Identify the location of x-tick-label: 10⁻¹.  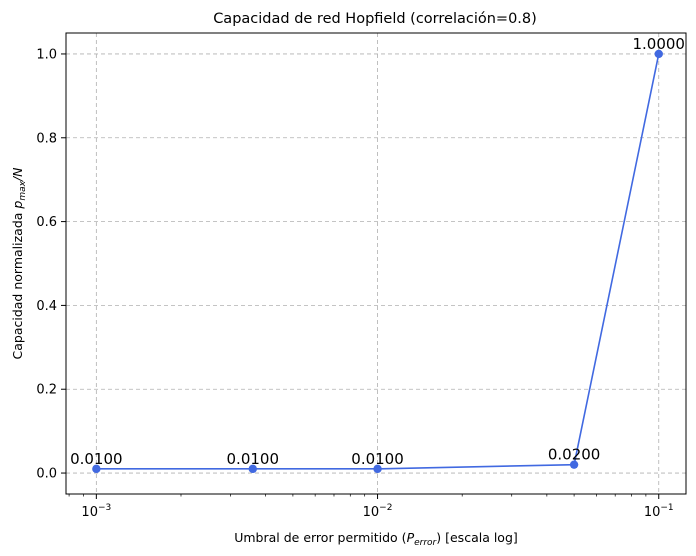
(659, 511).